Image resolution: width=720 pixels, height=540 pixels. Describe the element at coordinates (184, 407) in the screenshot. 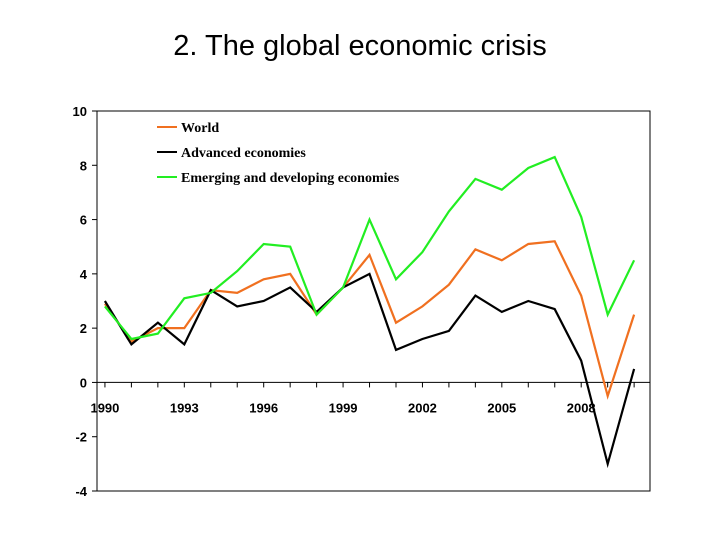

I see `x-tick-label: 1993` at that location.